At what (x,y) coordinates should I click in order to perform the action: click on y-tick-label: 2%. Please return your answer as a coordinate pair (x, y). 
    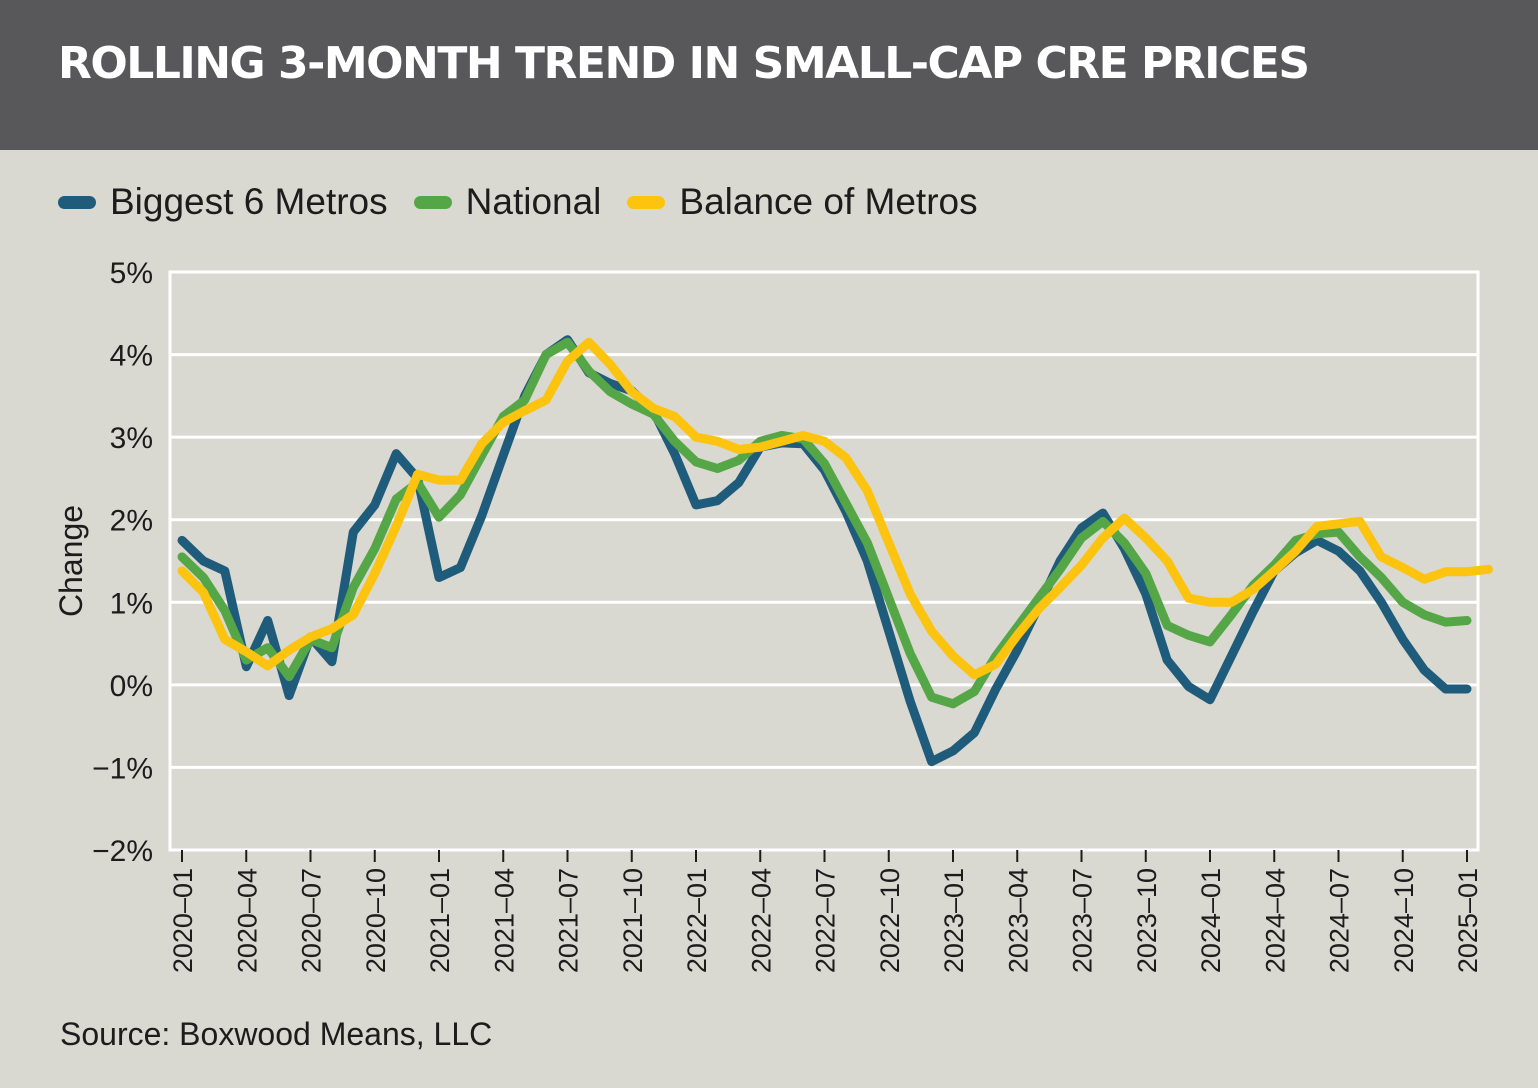
    Looking at the image, I should click on (131, 521).